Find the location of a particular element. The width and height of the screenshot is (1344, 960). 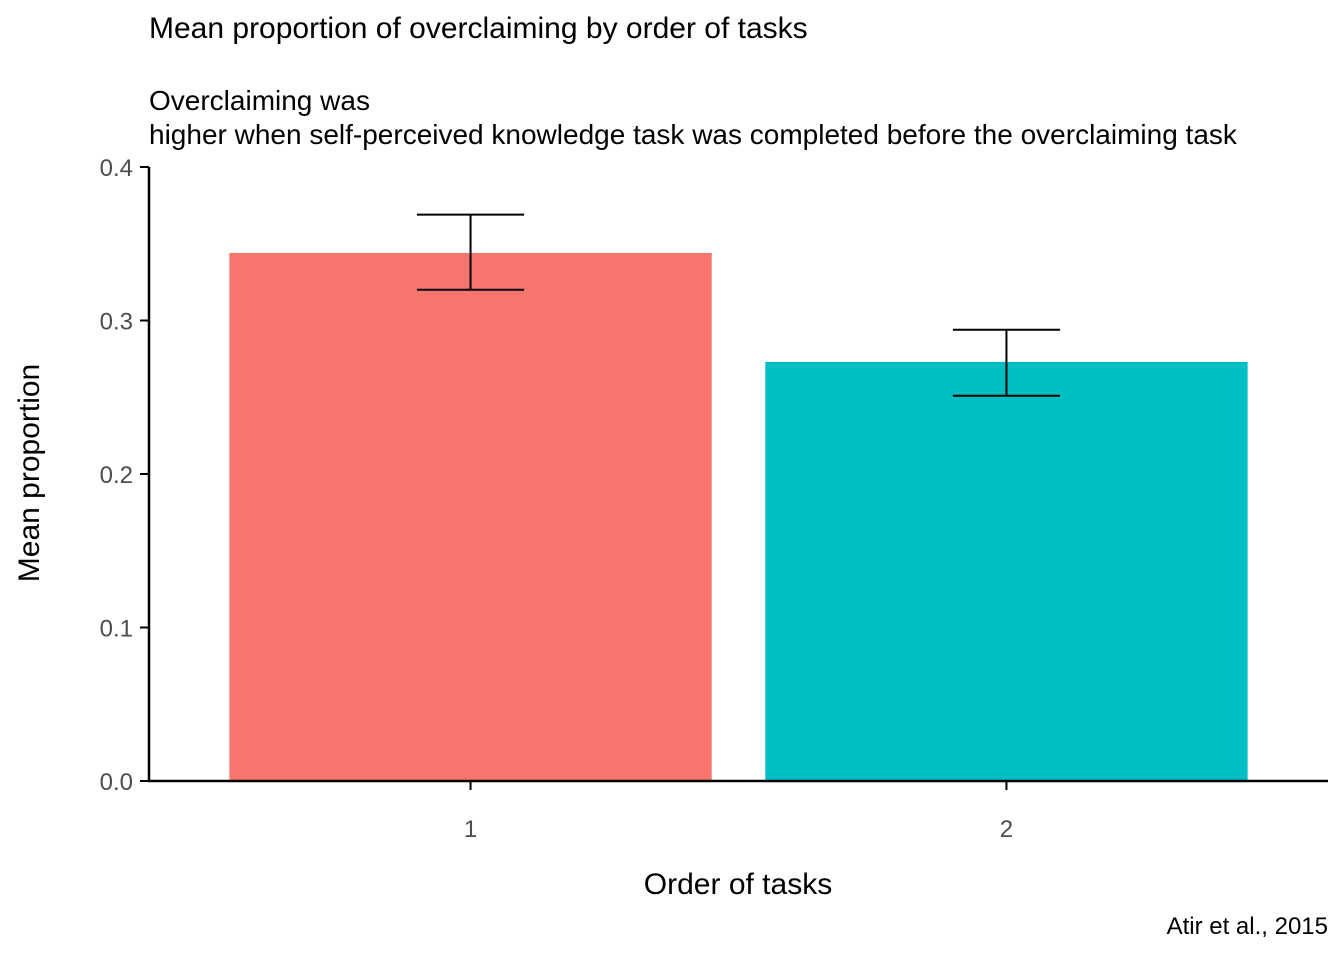

y-tick-label: 0.2 is located at coordinates (116, 475).